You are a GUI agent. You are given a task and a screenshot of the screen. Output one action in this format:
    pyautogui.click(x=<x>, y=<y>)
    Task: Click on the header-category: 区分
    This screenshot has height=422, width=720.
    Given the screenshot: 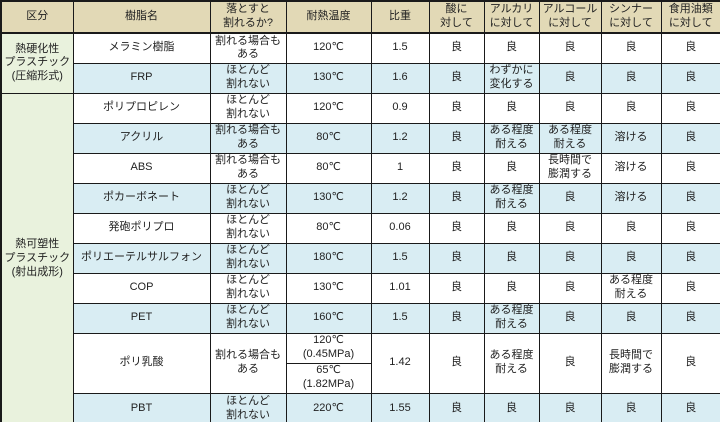 What is the action you would take?
    pyautogui.click(x=37, y=17)
    